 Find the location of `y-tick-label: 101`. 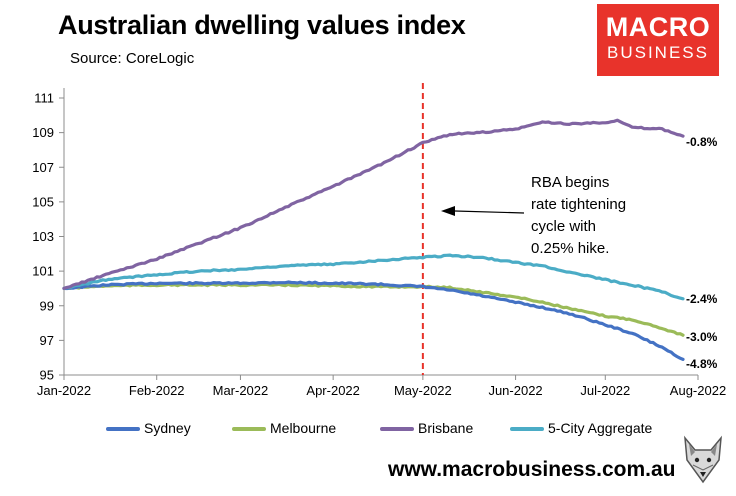

y-tick-label: 101 is located at coordinates (43, 271).